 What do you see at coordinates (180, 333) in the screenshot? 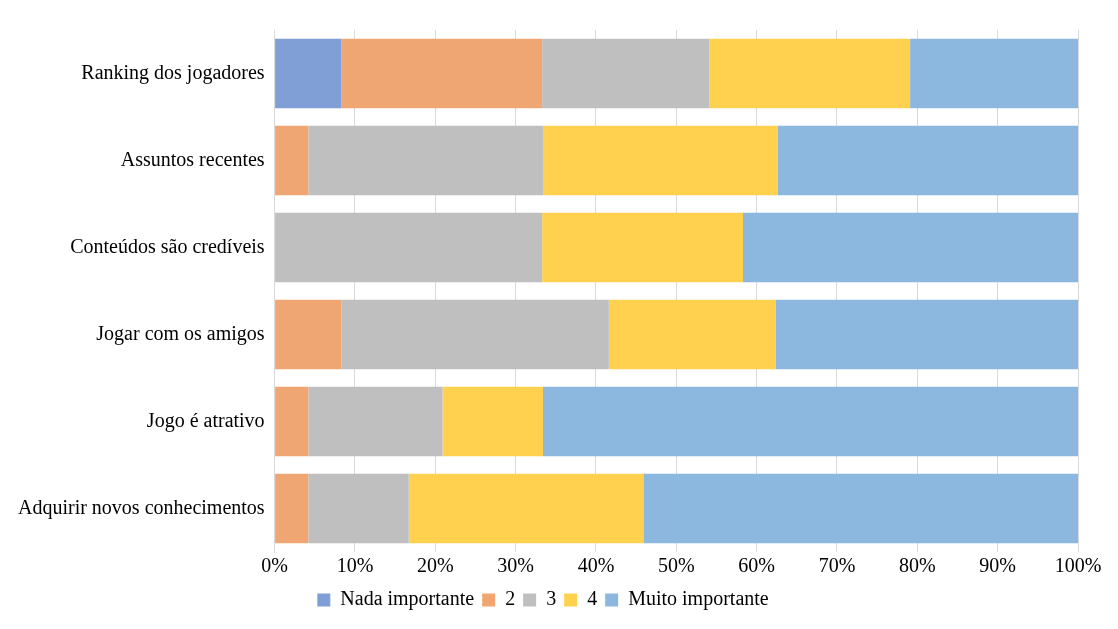
I see `y-tick-label: Jogar com os amigos` at bounding box center [180, 333].